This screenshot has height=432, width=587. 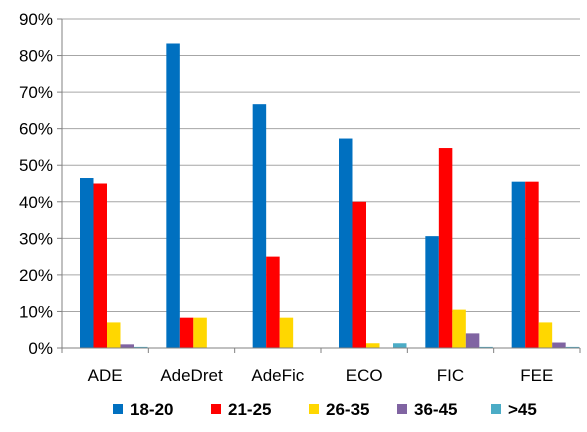 I want to click on x-category-label: ECO, so click(x=364, y=375).